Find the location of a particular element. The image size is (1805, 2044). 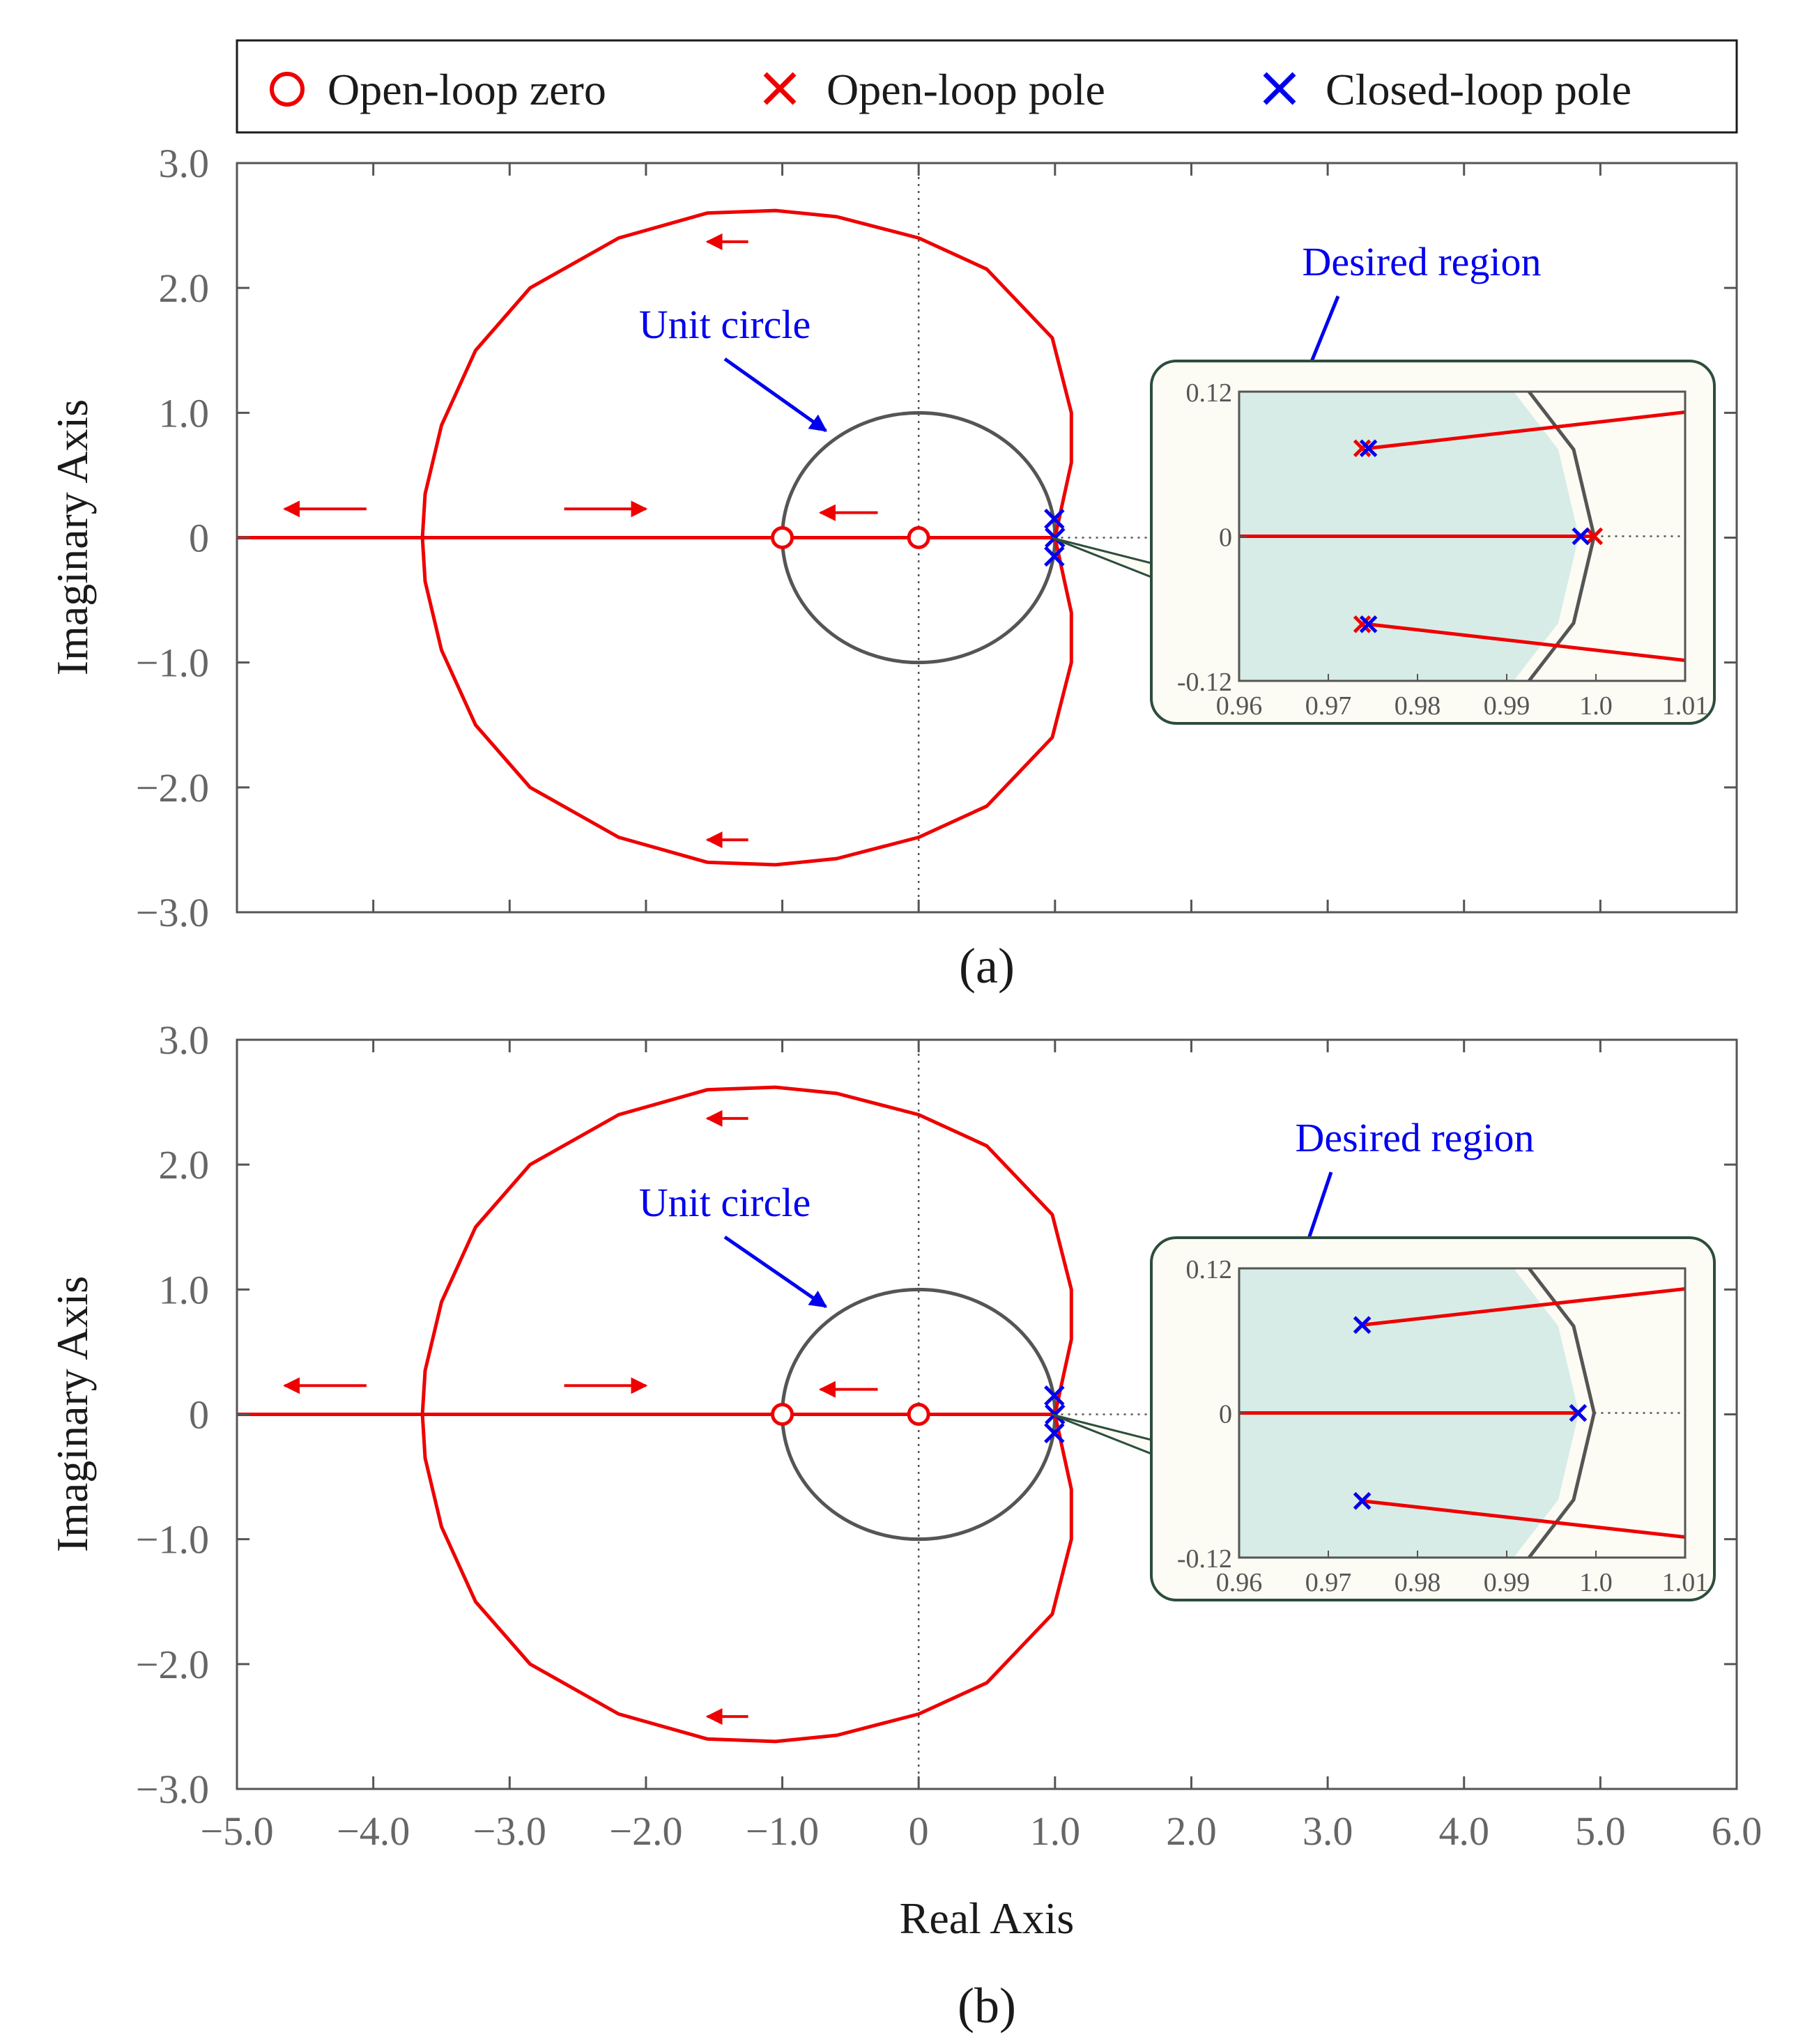

x-tick-label: 2.0 is located at coordinates (1192, 1831).